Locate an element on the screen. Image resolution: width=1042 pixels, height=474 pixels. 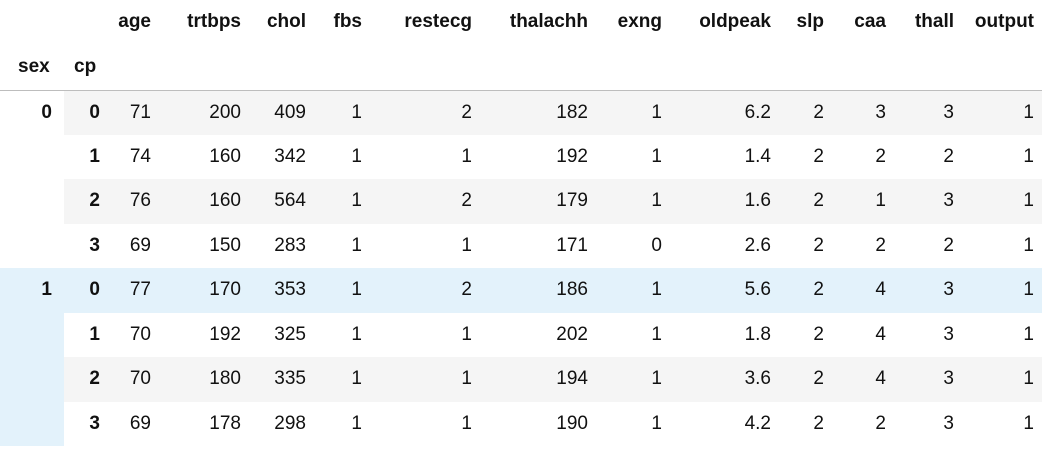
cell-chol: 353 is located at coordinates (285, 290).